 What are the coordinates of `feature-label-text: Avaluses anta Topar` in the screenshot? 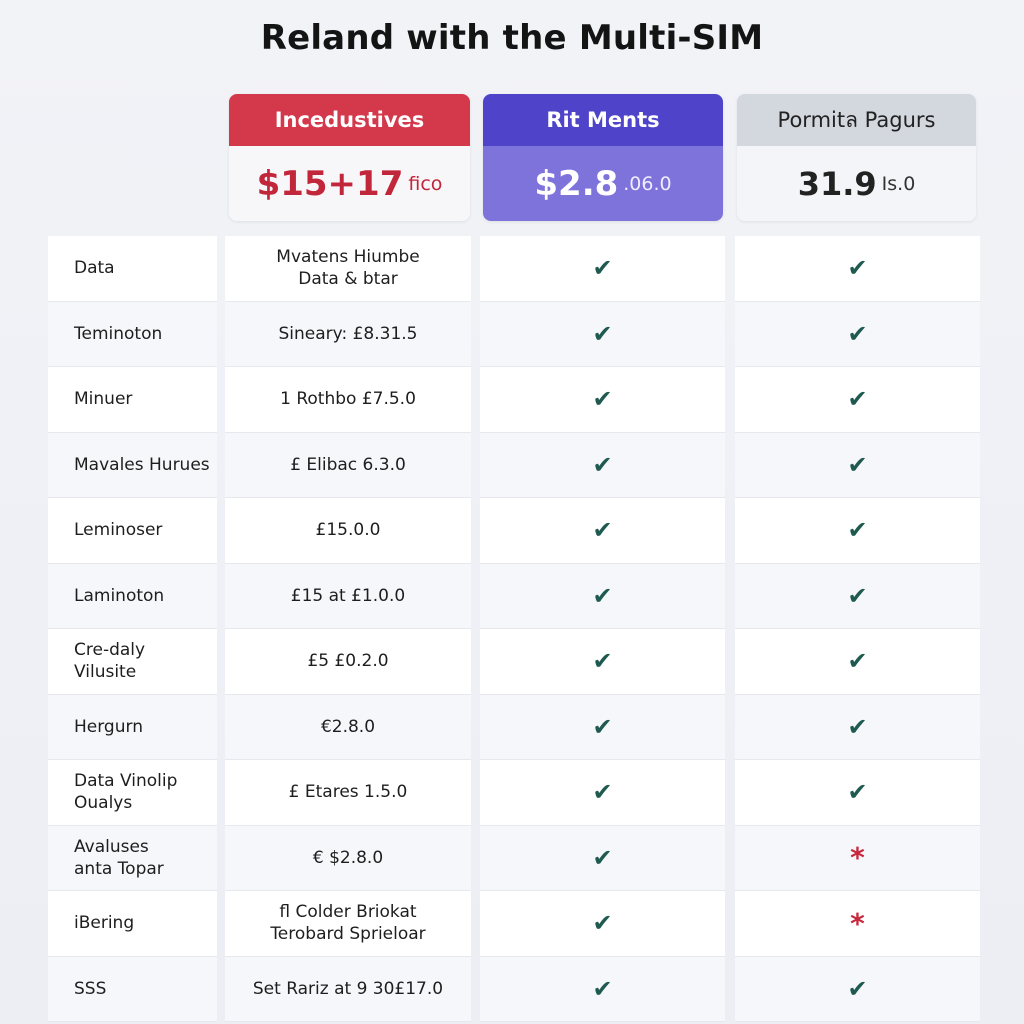 It's located at (119, 857).